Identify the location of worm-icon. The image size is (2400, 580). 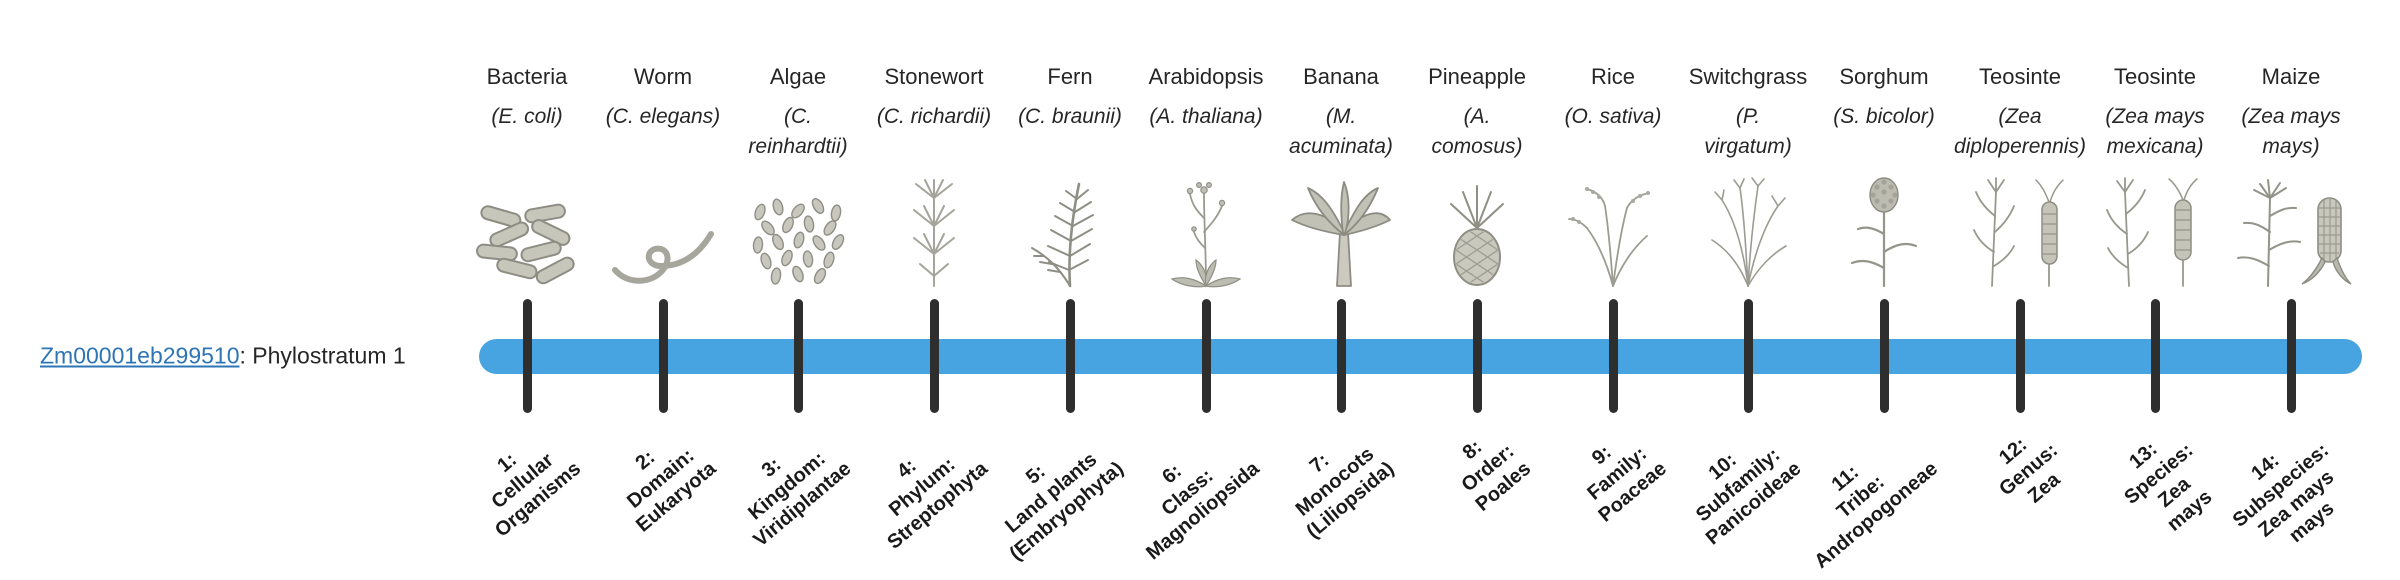
(663, 228).